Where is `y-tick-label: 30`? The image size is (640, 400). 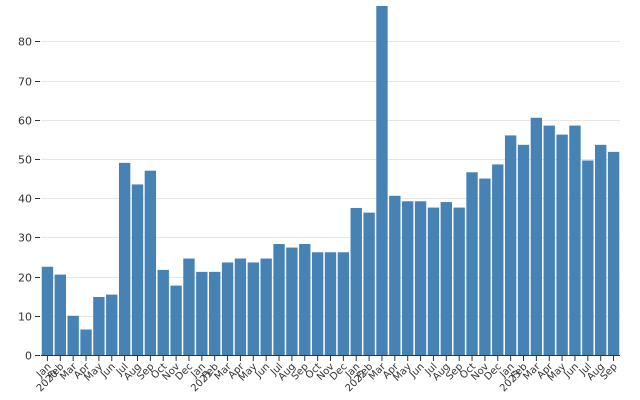
y-tick-label: 30 is located at coordinates (25, 238).